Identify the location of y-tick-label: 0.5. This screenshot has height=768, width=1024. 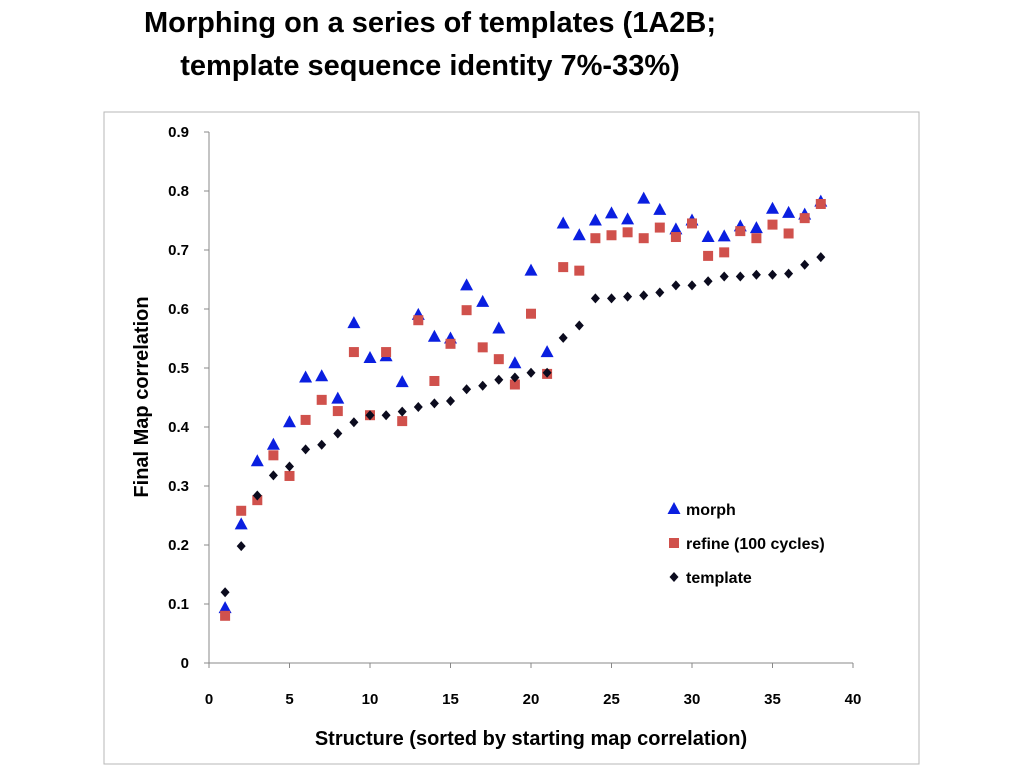
(178, 368).